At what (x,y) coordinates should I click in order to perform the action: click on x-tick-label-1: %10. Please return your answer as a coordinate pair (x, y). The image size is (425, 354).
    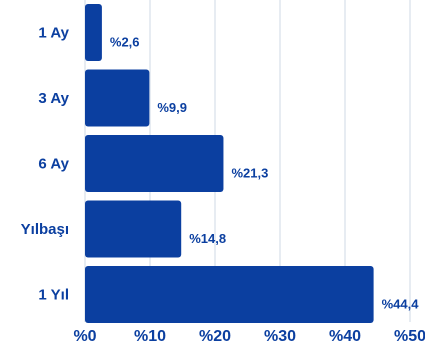
    Looking at the image, I should click on (150, 336).